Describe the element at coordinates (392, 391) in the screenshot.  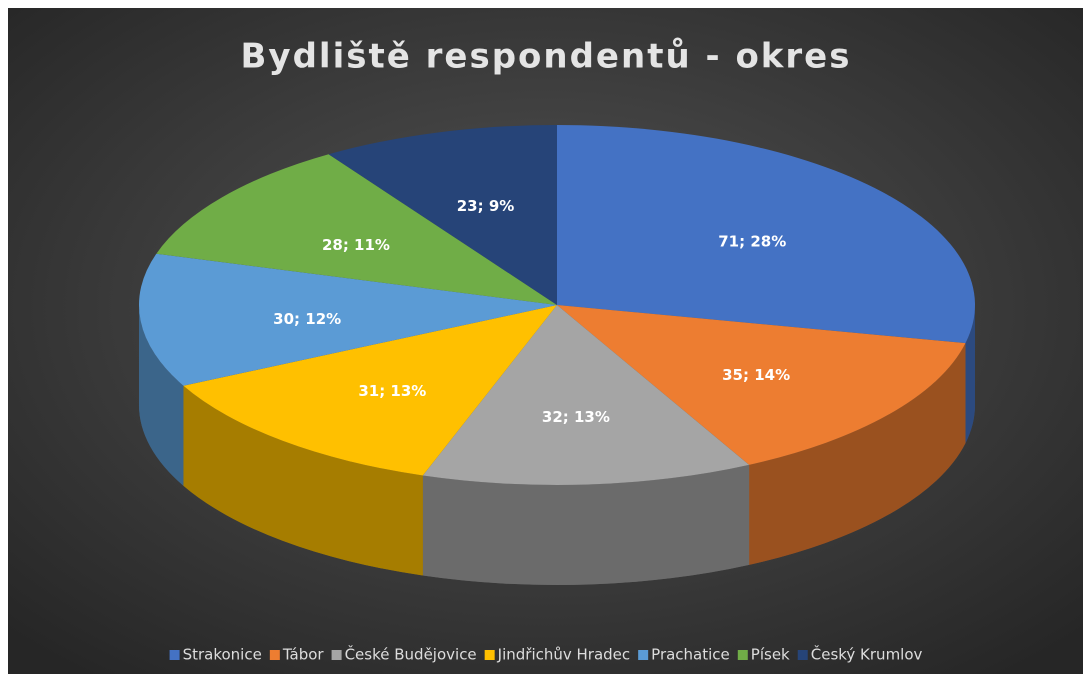
I see `data-label: 31; 13%` at that location.